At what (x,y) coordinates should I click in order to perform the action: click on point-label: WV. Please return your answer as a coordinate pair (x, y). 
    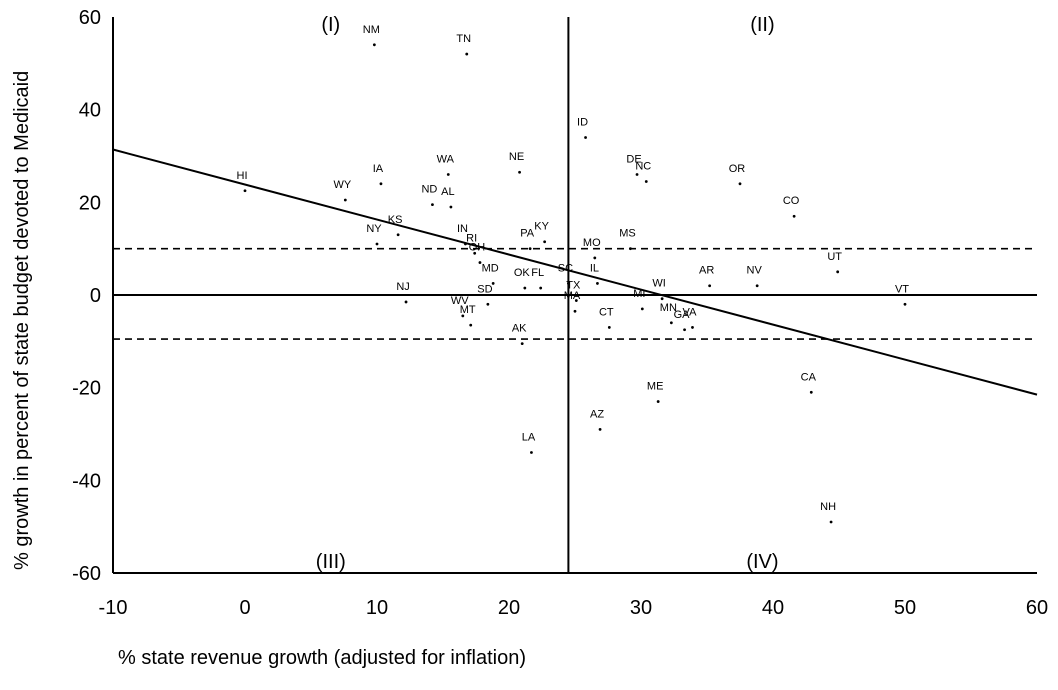
    Looking at the image, I should click on (460, 301).